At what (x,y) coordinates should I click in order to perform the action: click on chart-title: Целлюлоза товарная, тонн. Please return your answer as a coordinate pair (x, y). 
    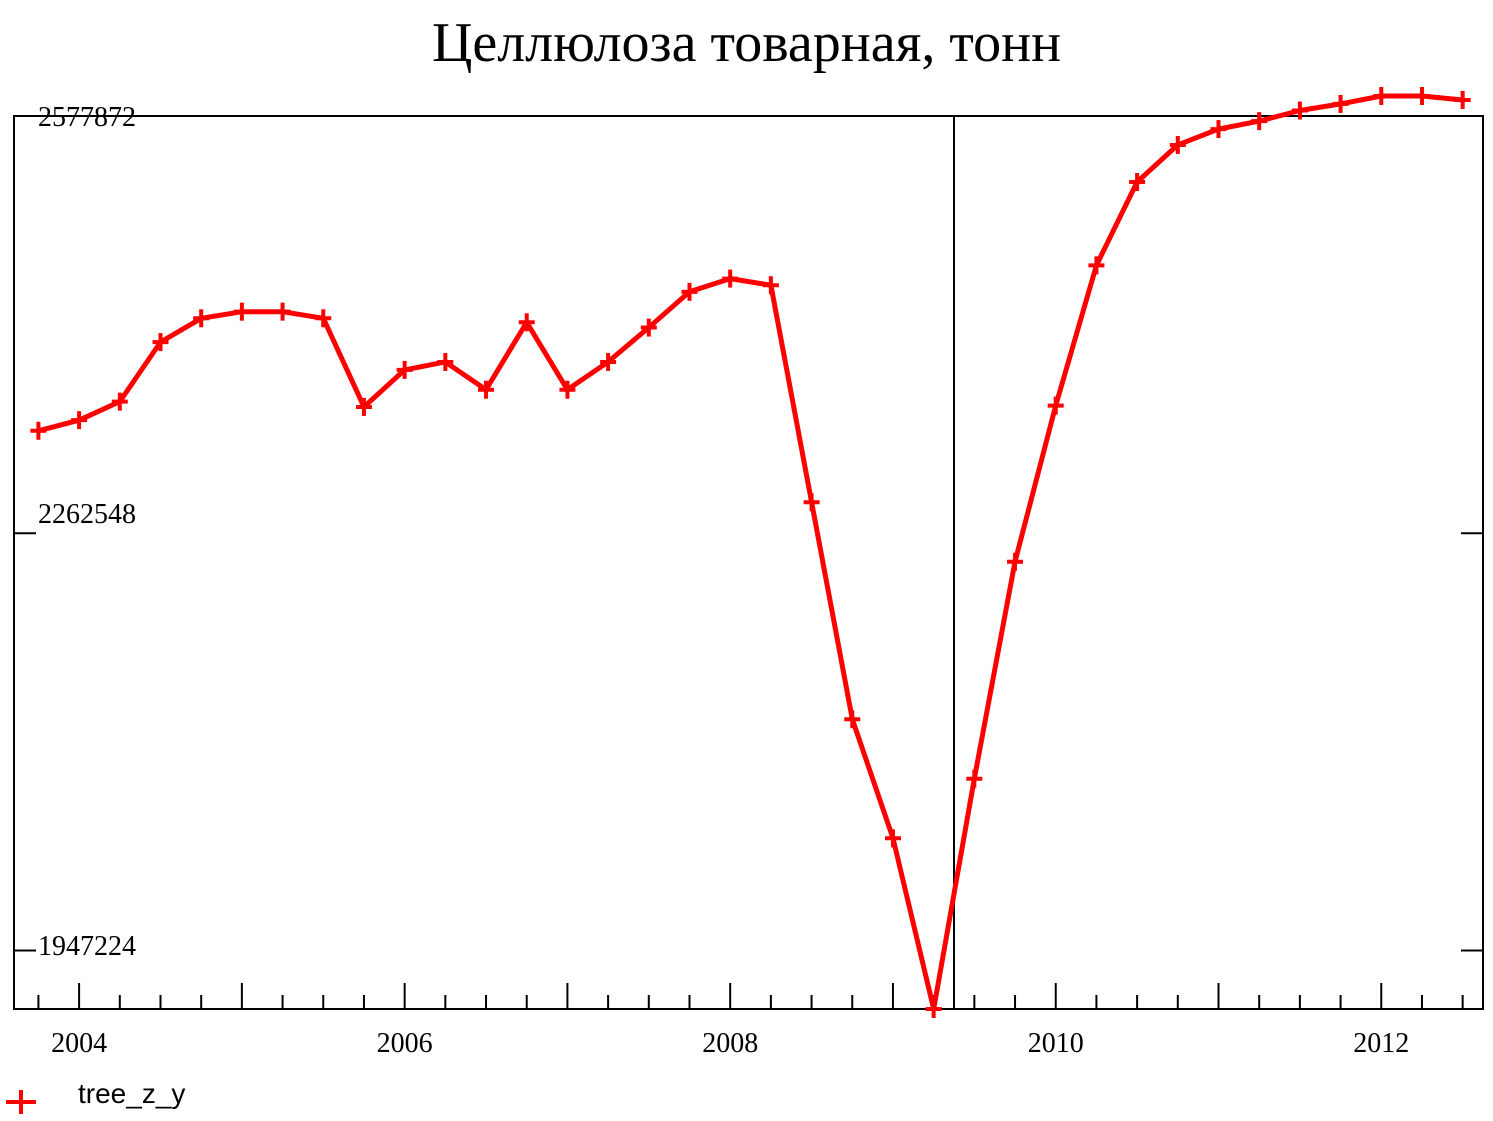
    Looking at the image, I should click on (746, 43).